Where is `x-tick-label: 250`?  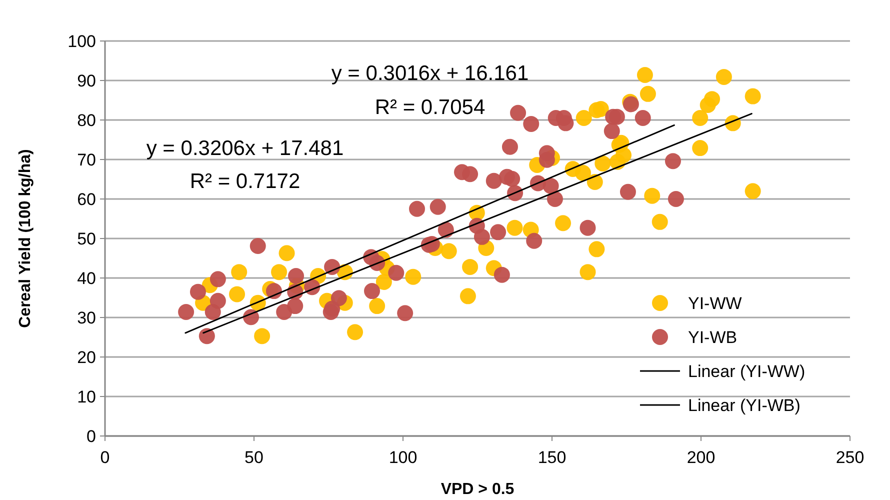 x-tick-label: 250 is located at coordinates (850, 457).